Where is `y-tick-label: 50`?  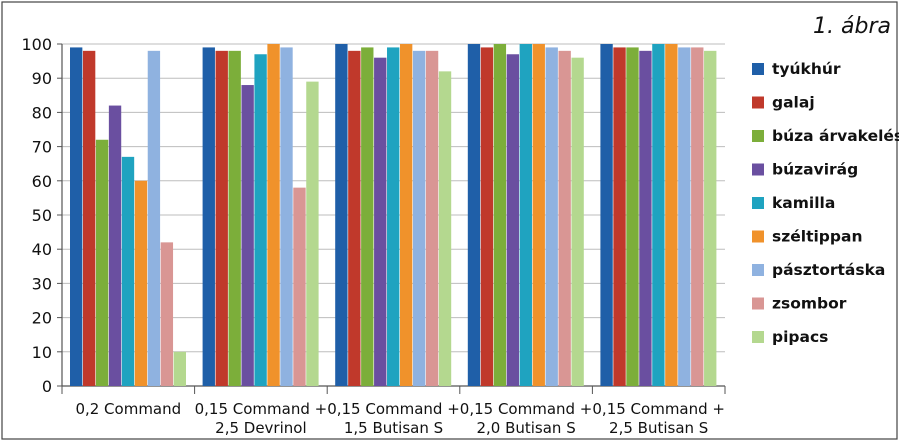 y-tick-label: 50 is located at coordinates (42, 215).